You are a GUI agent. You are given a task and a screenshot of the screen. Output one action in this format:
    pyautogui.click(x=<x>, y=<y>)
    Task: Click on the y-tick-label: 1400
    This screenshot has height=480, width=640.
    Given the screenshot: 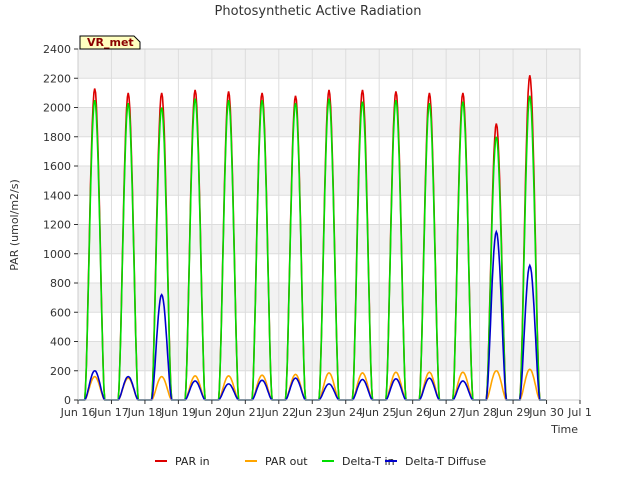 What is the action you would take?
    pyautogui.click(x=57, y=195)
    